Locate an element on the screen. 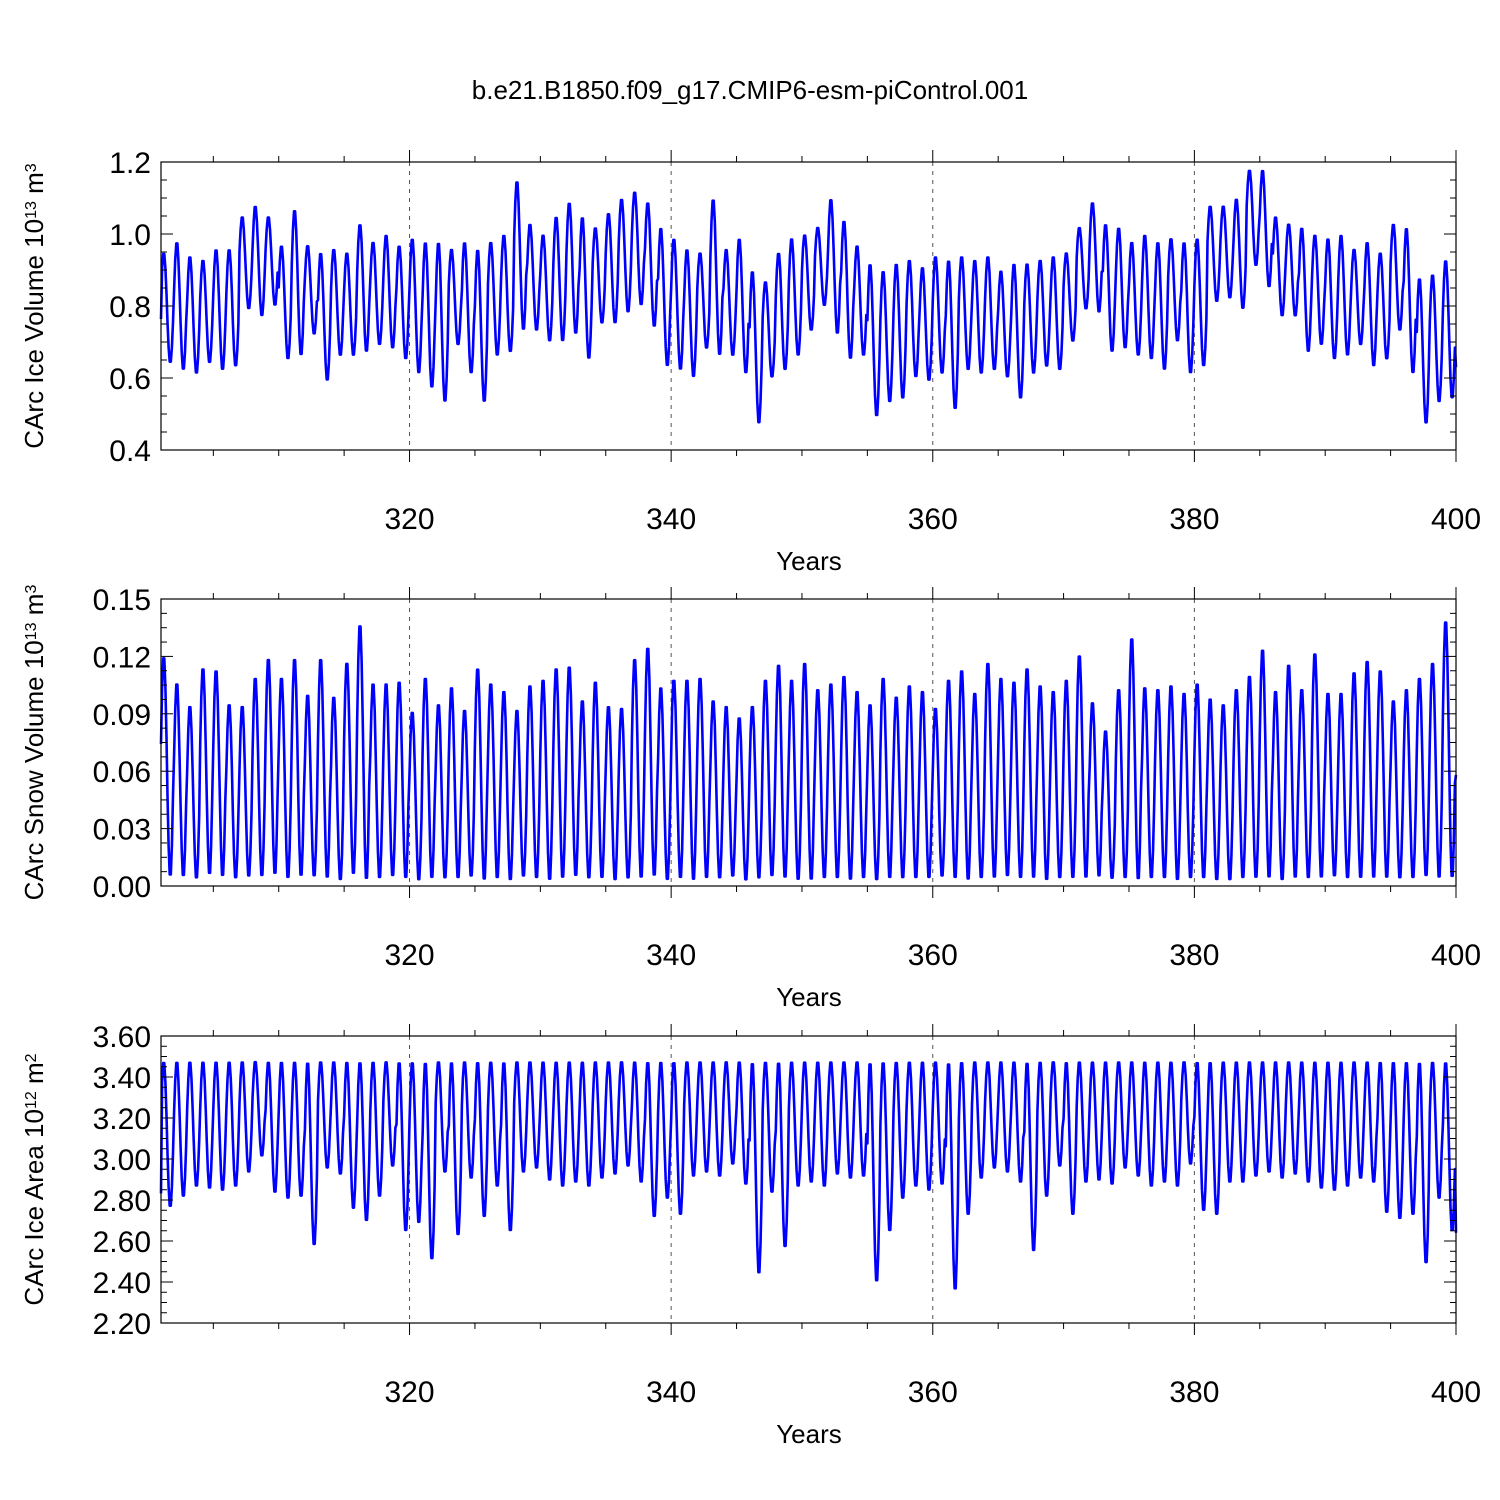  y-axis-label: CArc Ice Area 1012 m2 is located at coordinates (34, 1179).